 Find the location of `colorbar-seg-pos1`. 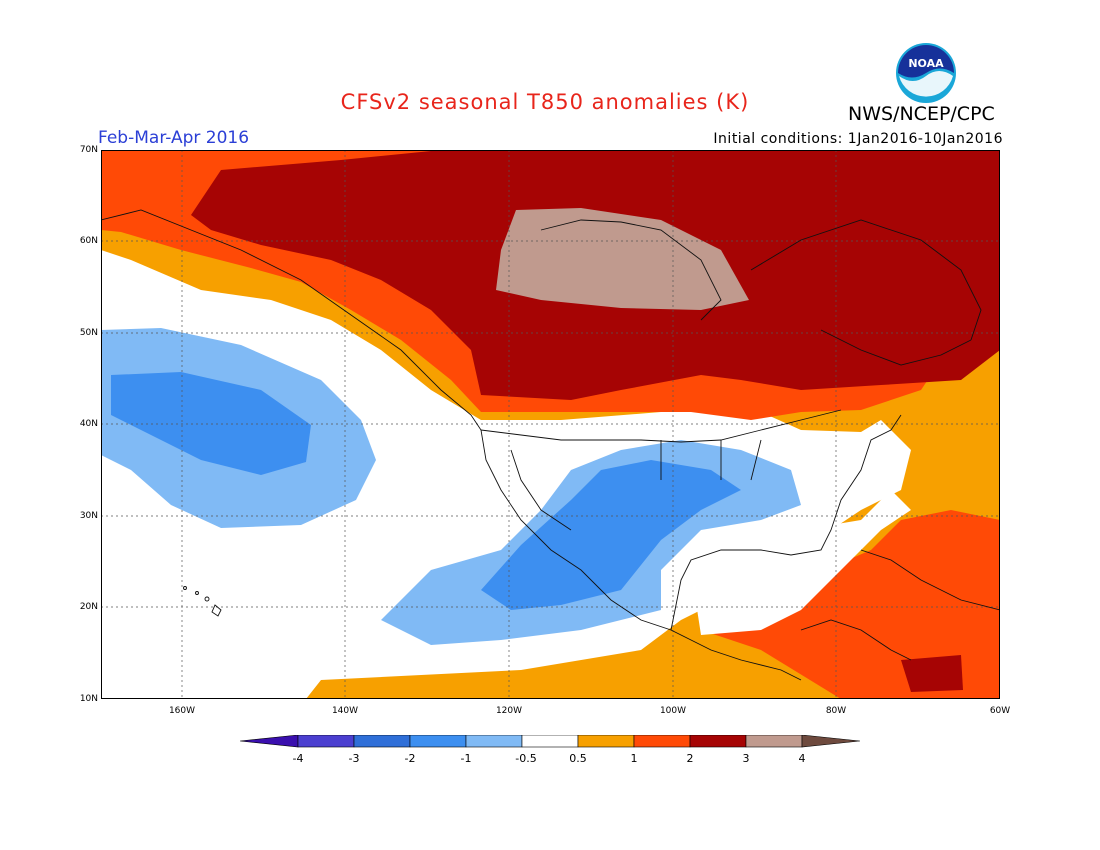

colorbar-seg-pos1 is located at coordinates (662, 741).